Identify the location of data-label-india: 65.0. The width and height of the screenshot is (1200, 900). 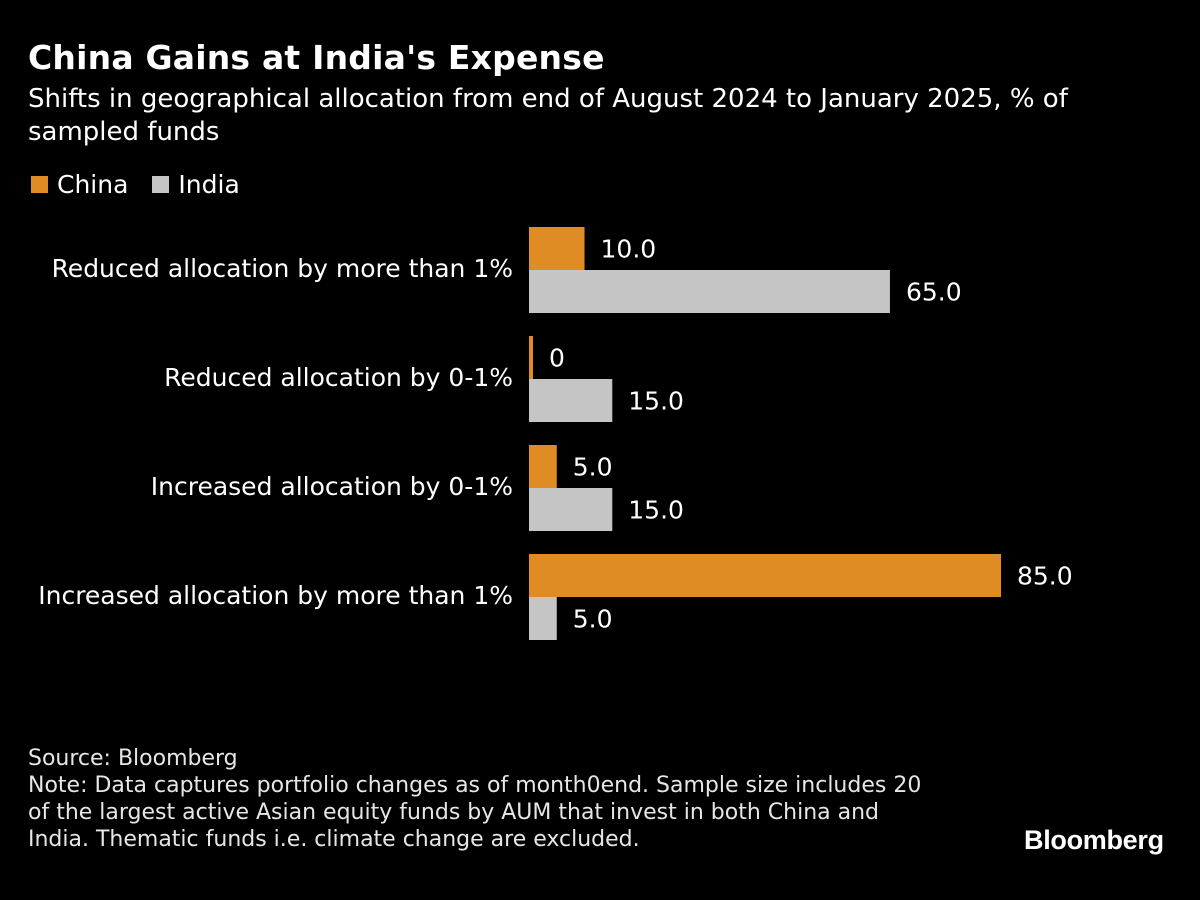
(934, 292).